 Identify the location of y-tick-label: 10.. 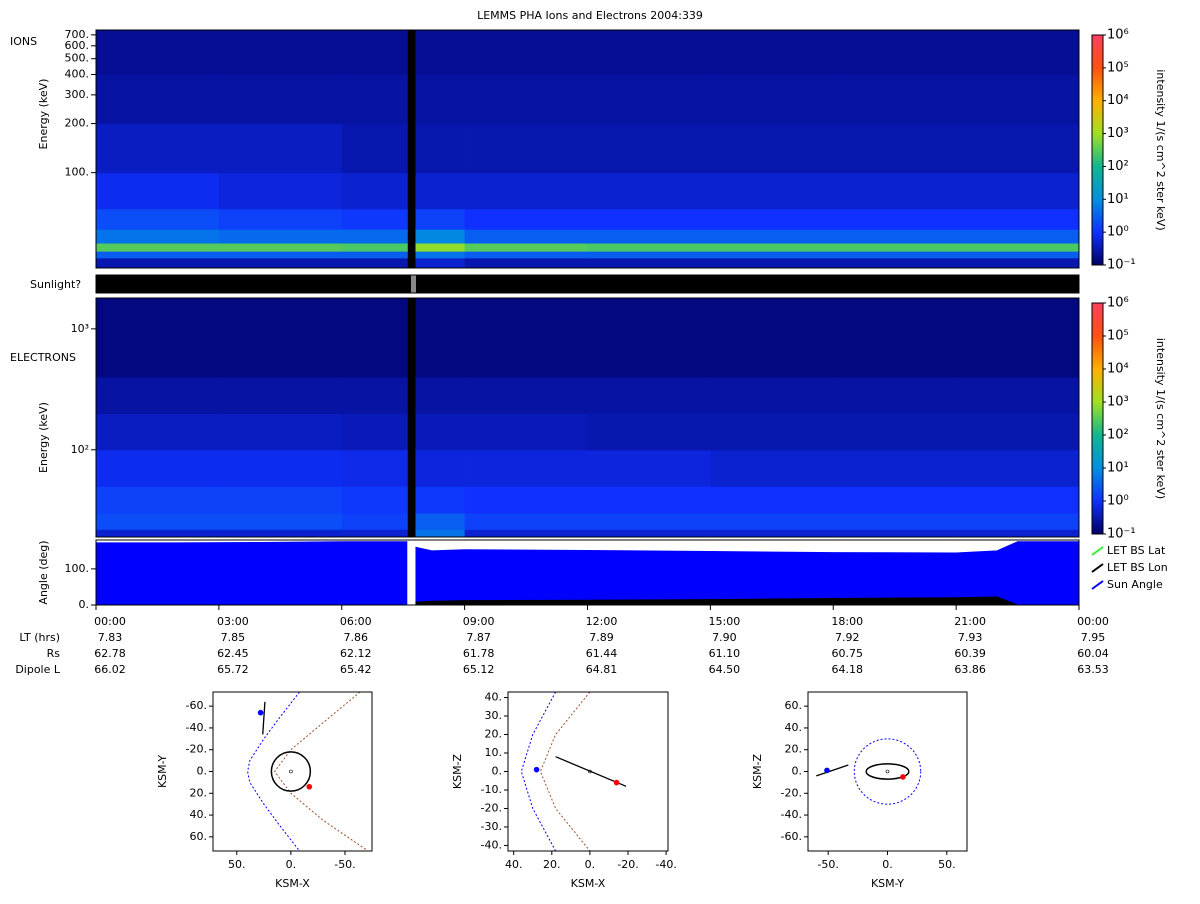
(494, 752).